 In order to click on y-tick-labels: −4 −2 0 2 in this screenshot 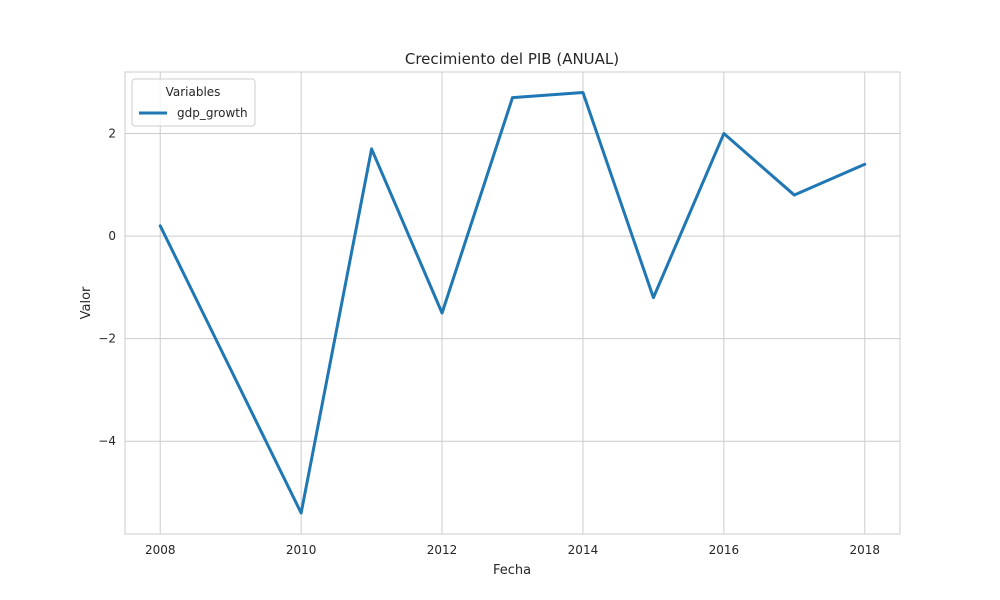, I will do `click(107, 288)`.